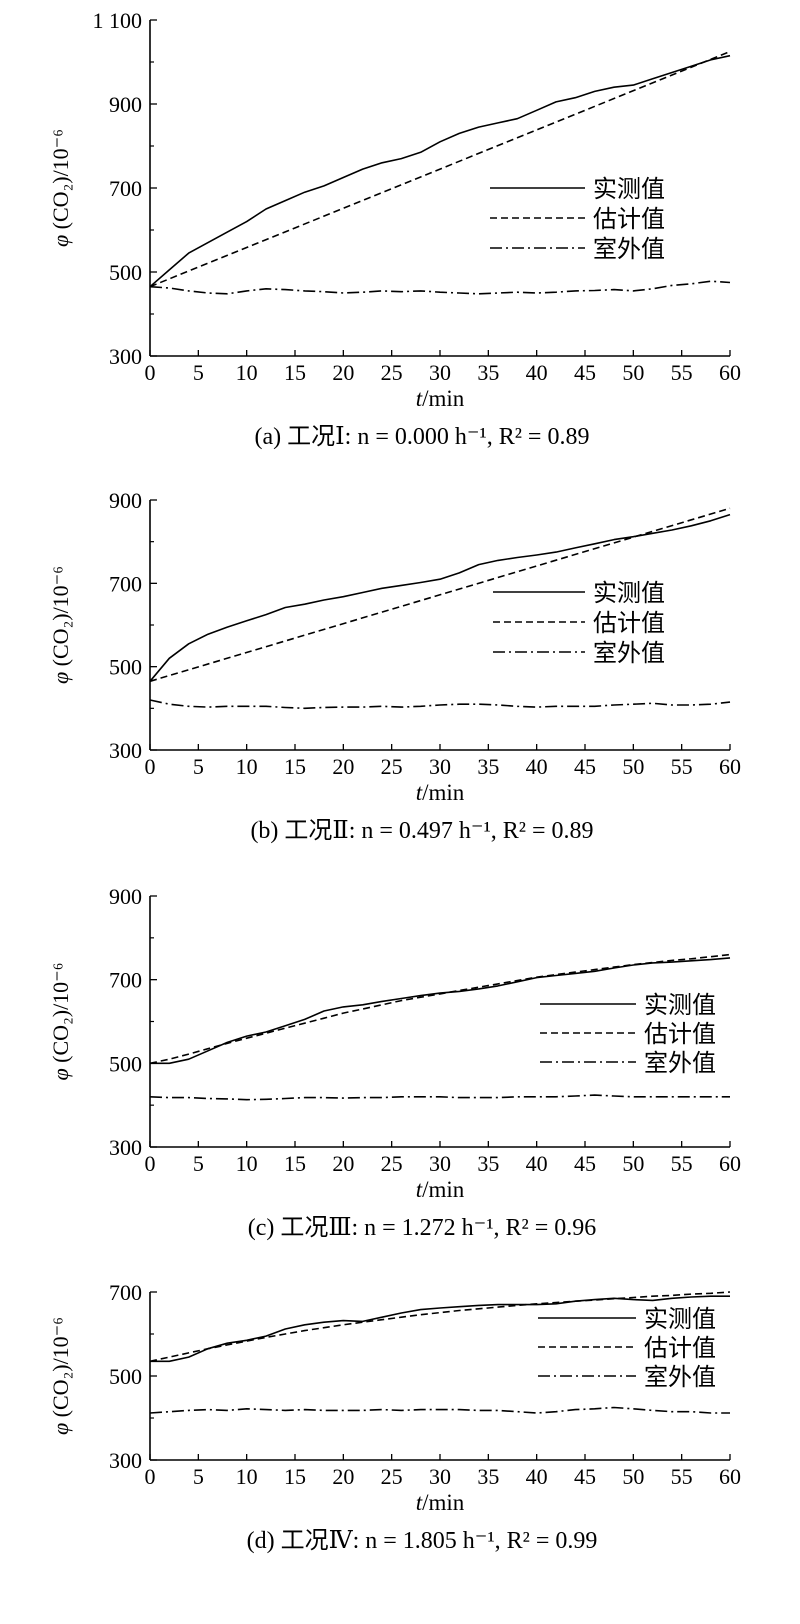 The image size is (800, 1624). Describe the element at coordinates (422, 437) in the screenshot. I see `chart-caption: (a) 工况Ⅰ: n = 0.000 h⁻¹, R² = 0.89` at that location.